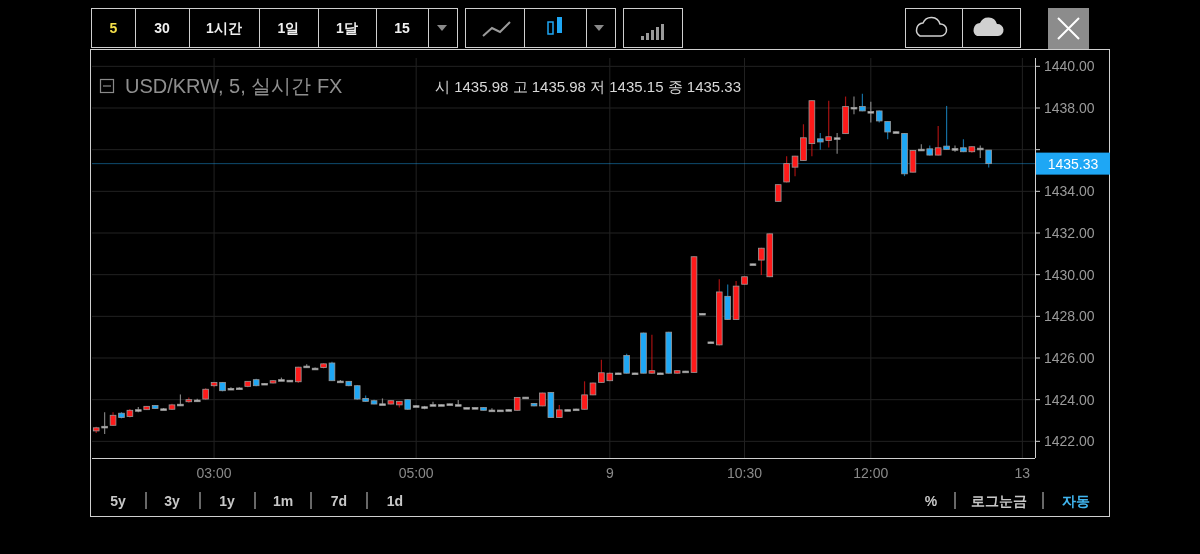 This screenshot has height=554, width=1200. I want to click on y-tick-label: 1434.00, so click(1069, 191).